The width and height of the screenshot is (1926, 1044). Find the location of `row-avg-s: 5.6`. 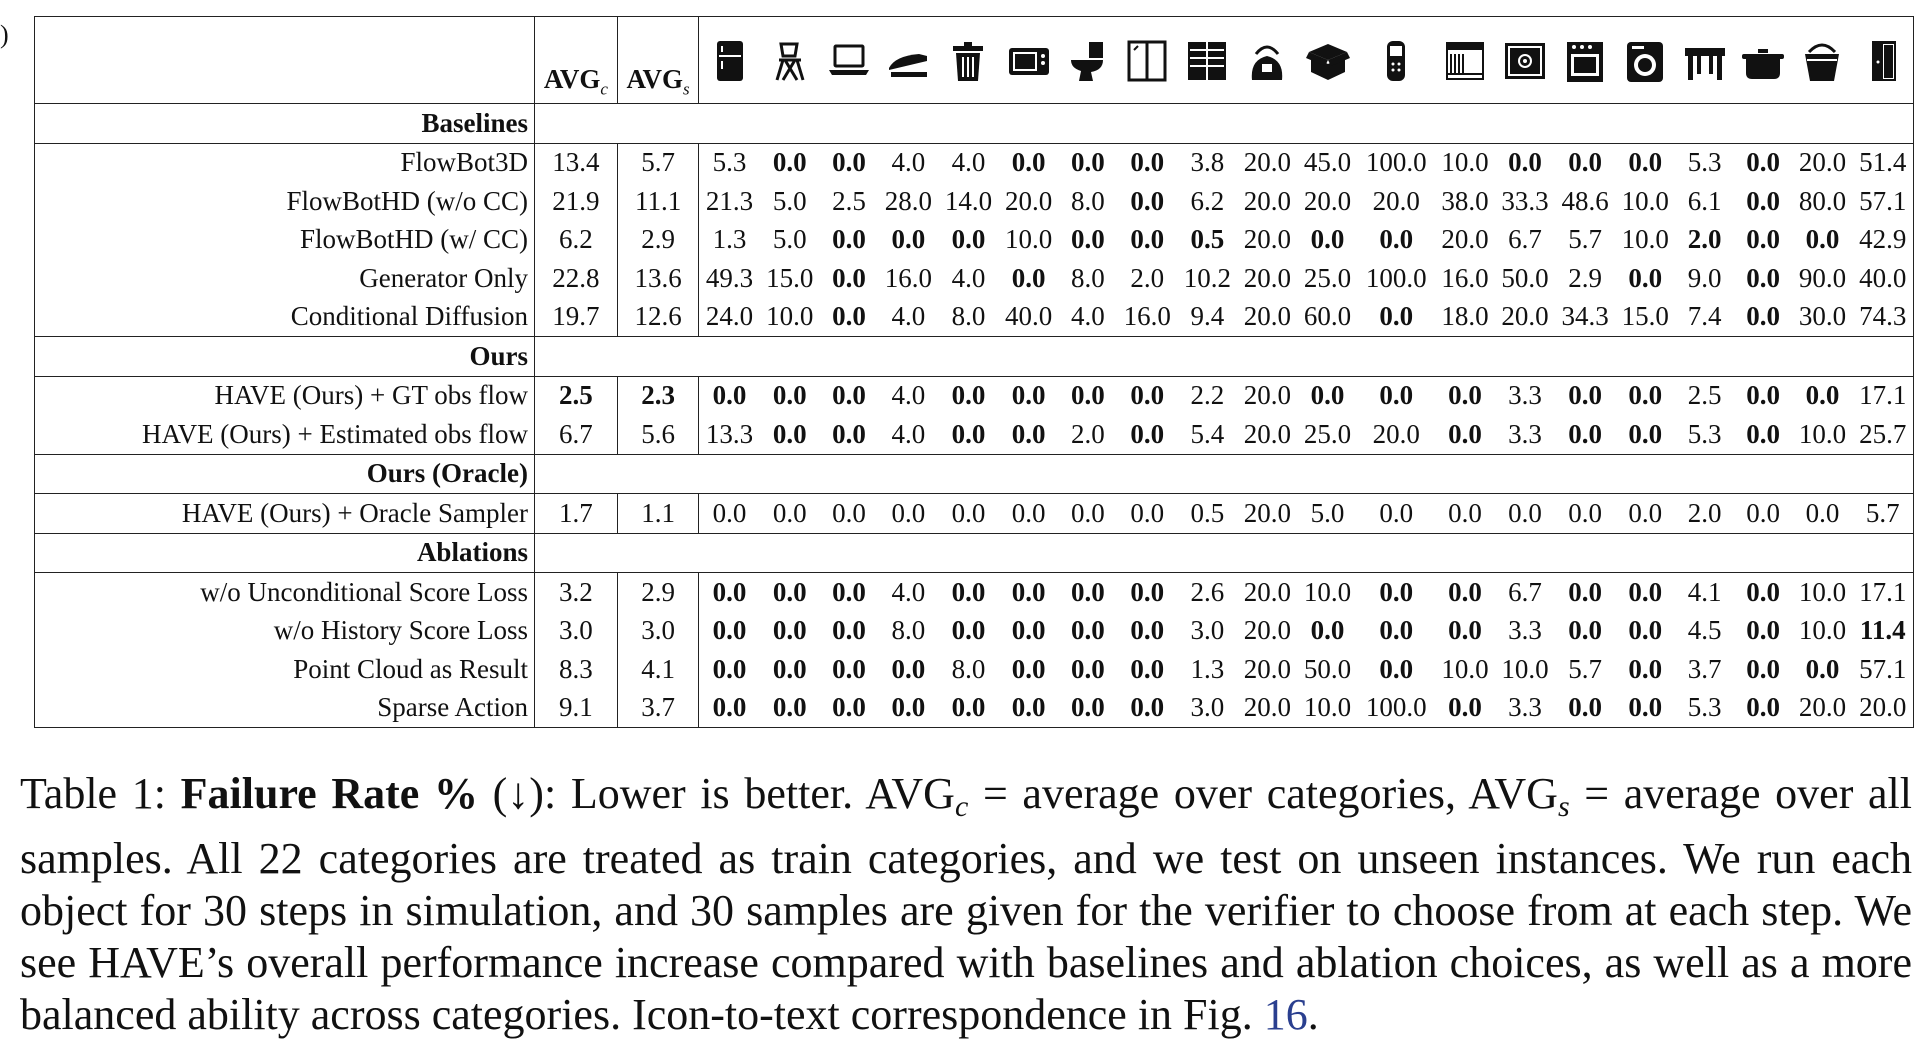

row-avg-s: 5.6 is located at coordinates (657, 435).